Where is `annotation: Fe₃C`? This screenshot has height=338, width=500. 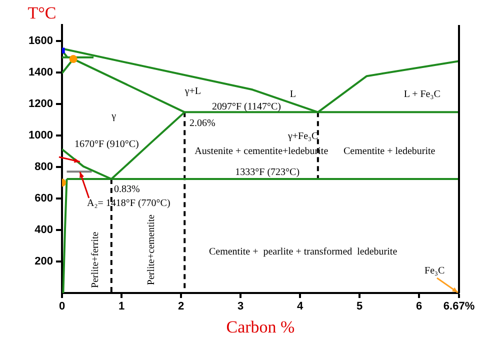 annotation: Fe₃C is located at coordinates (435, 271).